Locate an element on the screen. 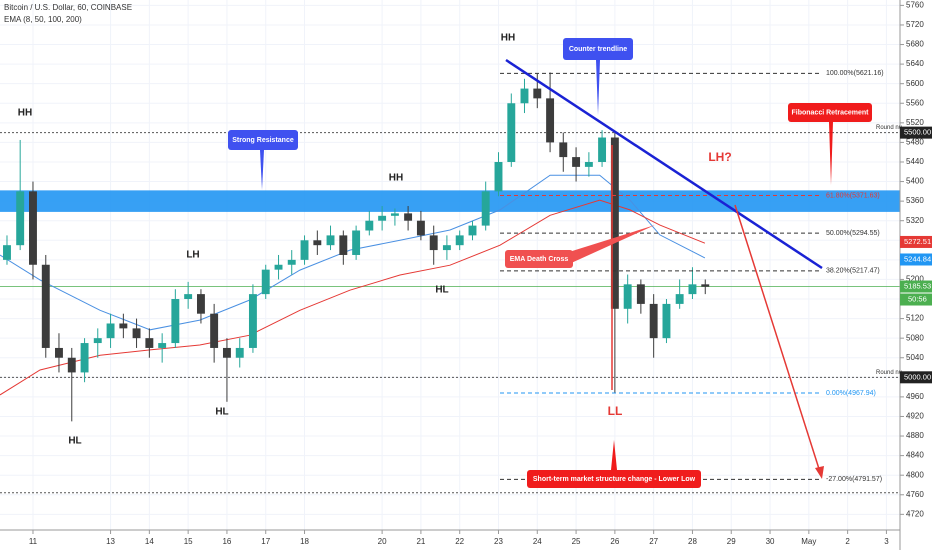 This screenshot has height=550, width=932. structure-label: HH is located at coordinates (25, 113).